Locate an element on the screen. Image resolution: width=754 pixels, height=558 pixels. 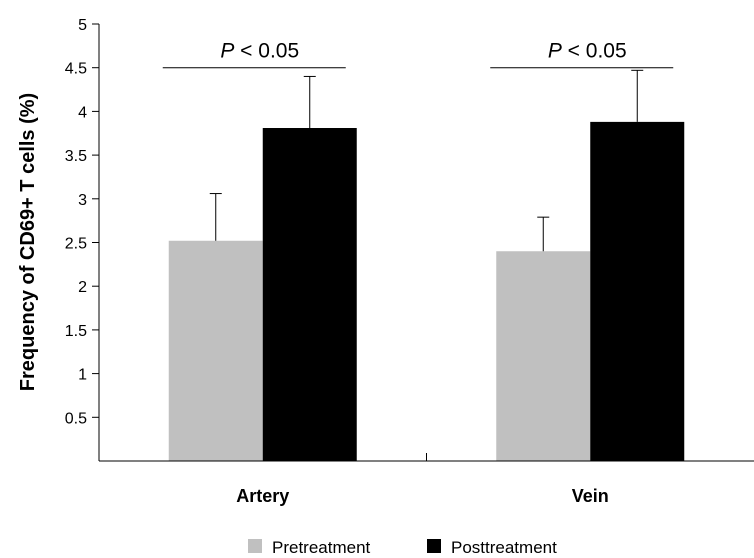
bar-posttreatment-artery is located at coordinates (309, 295).